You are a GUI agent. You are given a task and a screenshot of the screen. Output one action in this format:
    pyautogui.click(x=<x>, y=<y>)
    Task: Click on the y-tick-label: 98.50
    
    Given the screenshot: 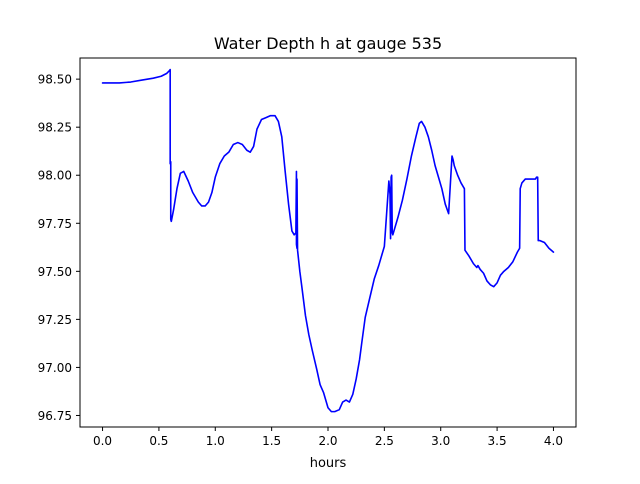 What is the action you would take?
    pyautogui.click(x=55, y=80)
    